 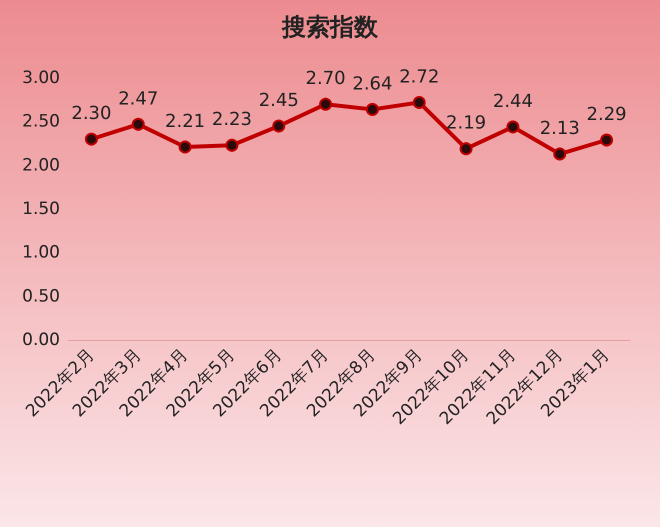 I want to click on data-label: 2.13, so click(x=560, y=128).